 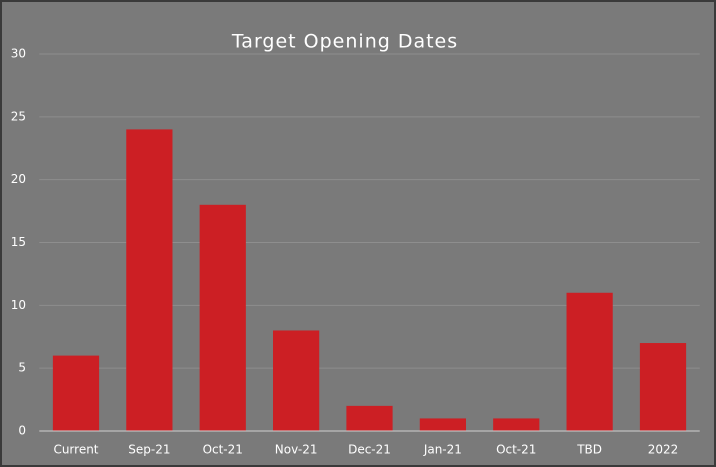 What do you see at coordinates (22, 368) in the screenshot?
I see `y-tick-label: 5` at bounding box center [22, 368].